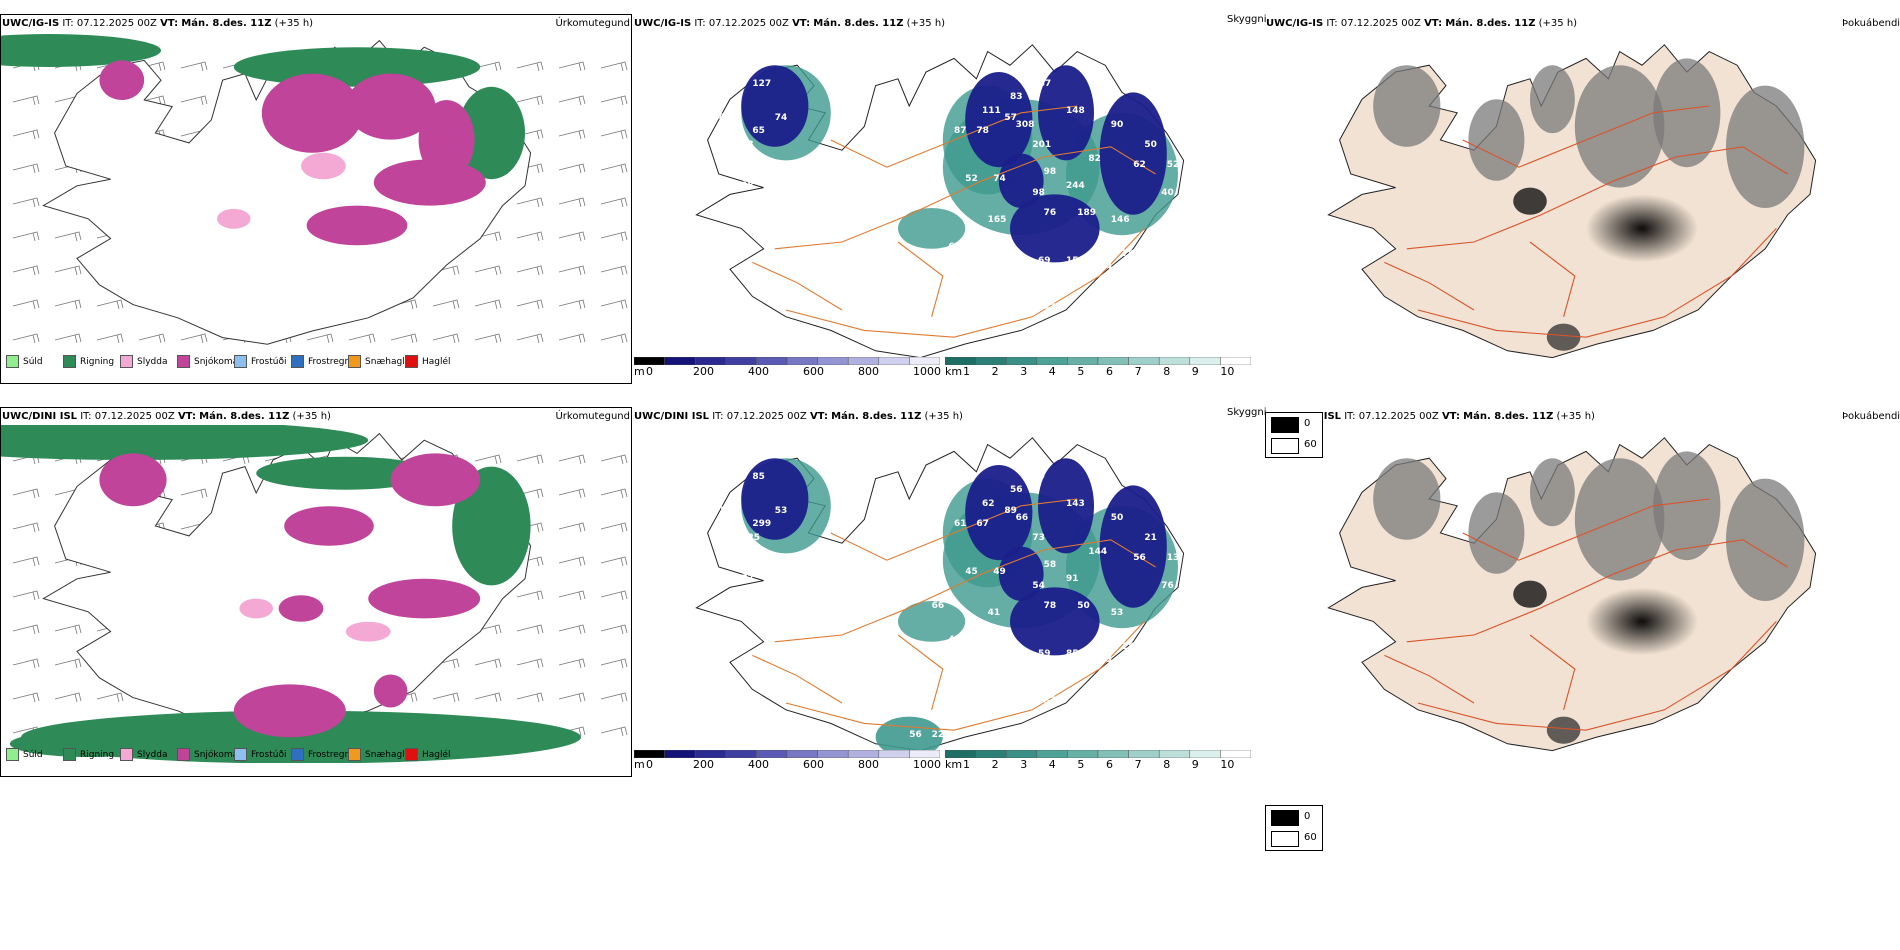 This screenshot has height=950, width=1900. I want to click on elevation-tick: 400, so click(758, 764).